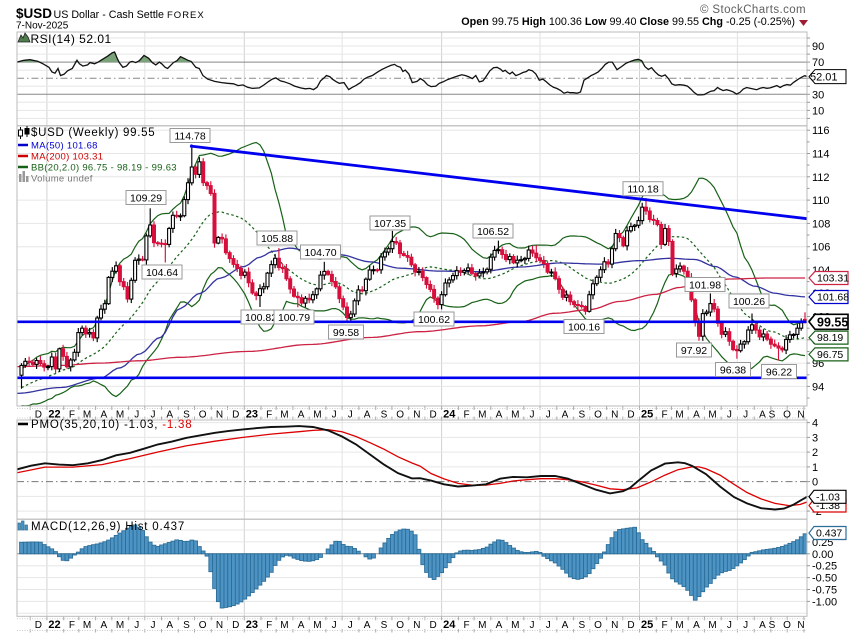 This screenshot has width=850, height=638. I want to click on svg-text:BB(20,2.0) 96.75 - 98.19 - 99.: BB(20,2.0) 96.75 - 98.19 - 99.63, so click(104, 168).